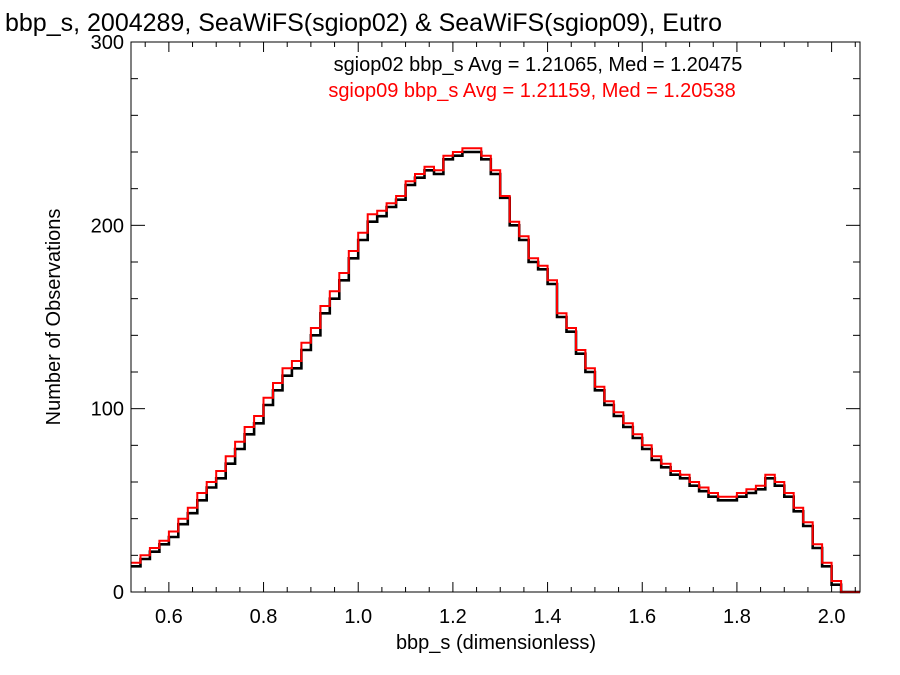 This screenshot has width=900, height=675. What do you see at coordinates (496, 643) in the screenshot?
I see `x-axis-label: bbp_s (dimensionless)` at bounding box center [496, 643].